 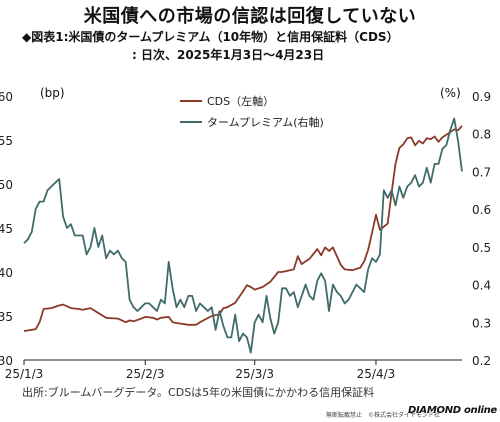 I want to click on right-tick-label: 0.4, so click(x=481, y=286).